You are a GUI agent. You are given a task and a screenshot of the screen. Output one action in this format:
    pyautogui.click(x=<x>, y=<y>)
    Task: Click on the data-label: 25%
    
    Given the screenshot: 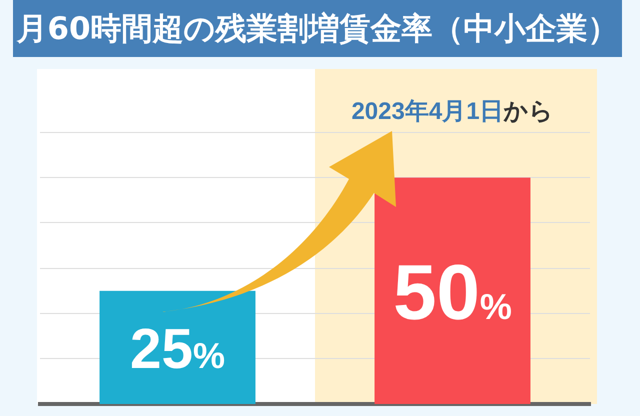 What is the action you would take?
    pyautogui.click(x=177, y=348)
    